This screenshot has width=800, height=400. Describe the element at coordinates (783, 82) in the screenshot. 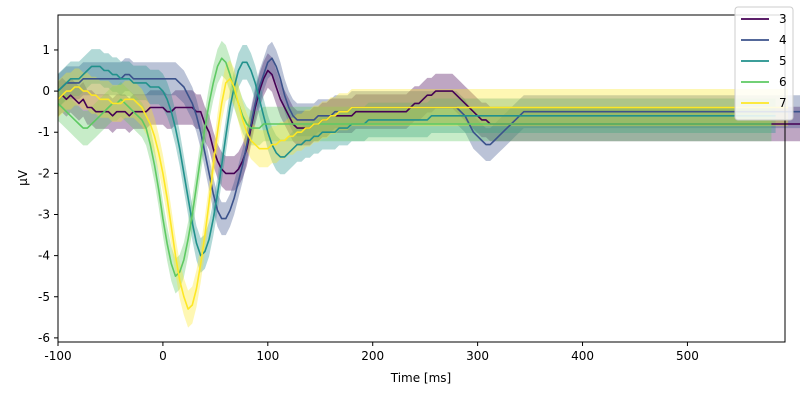

I see `legend-label-6: 6` at that location.